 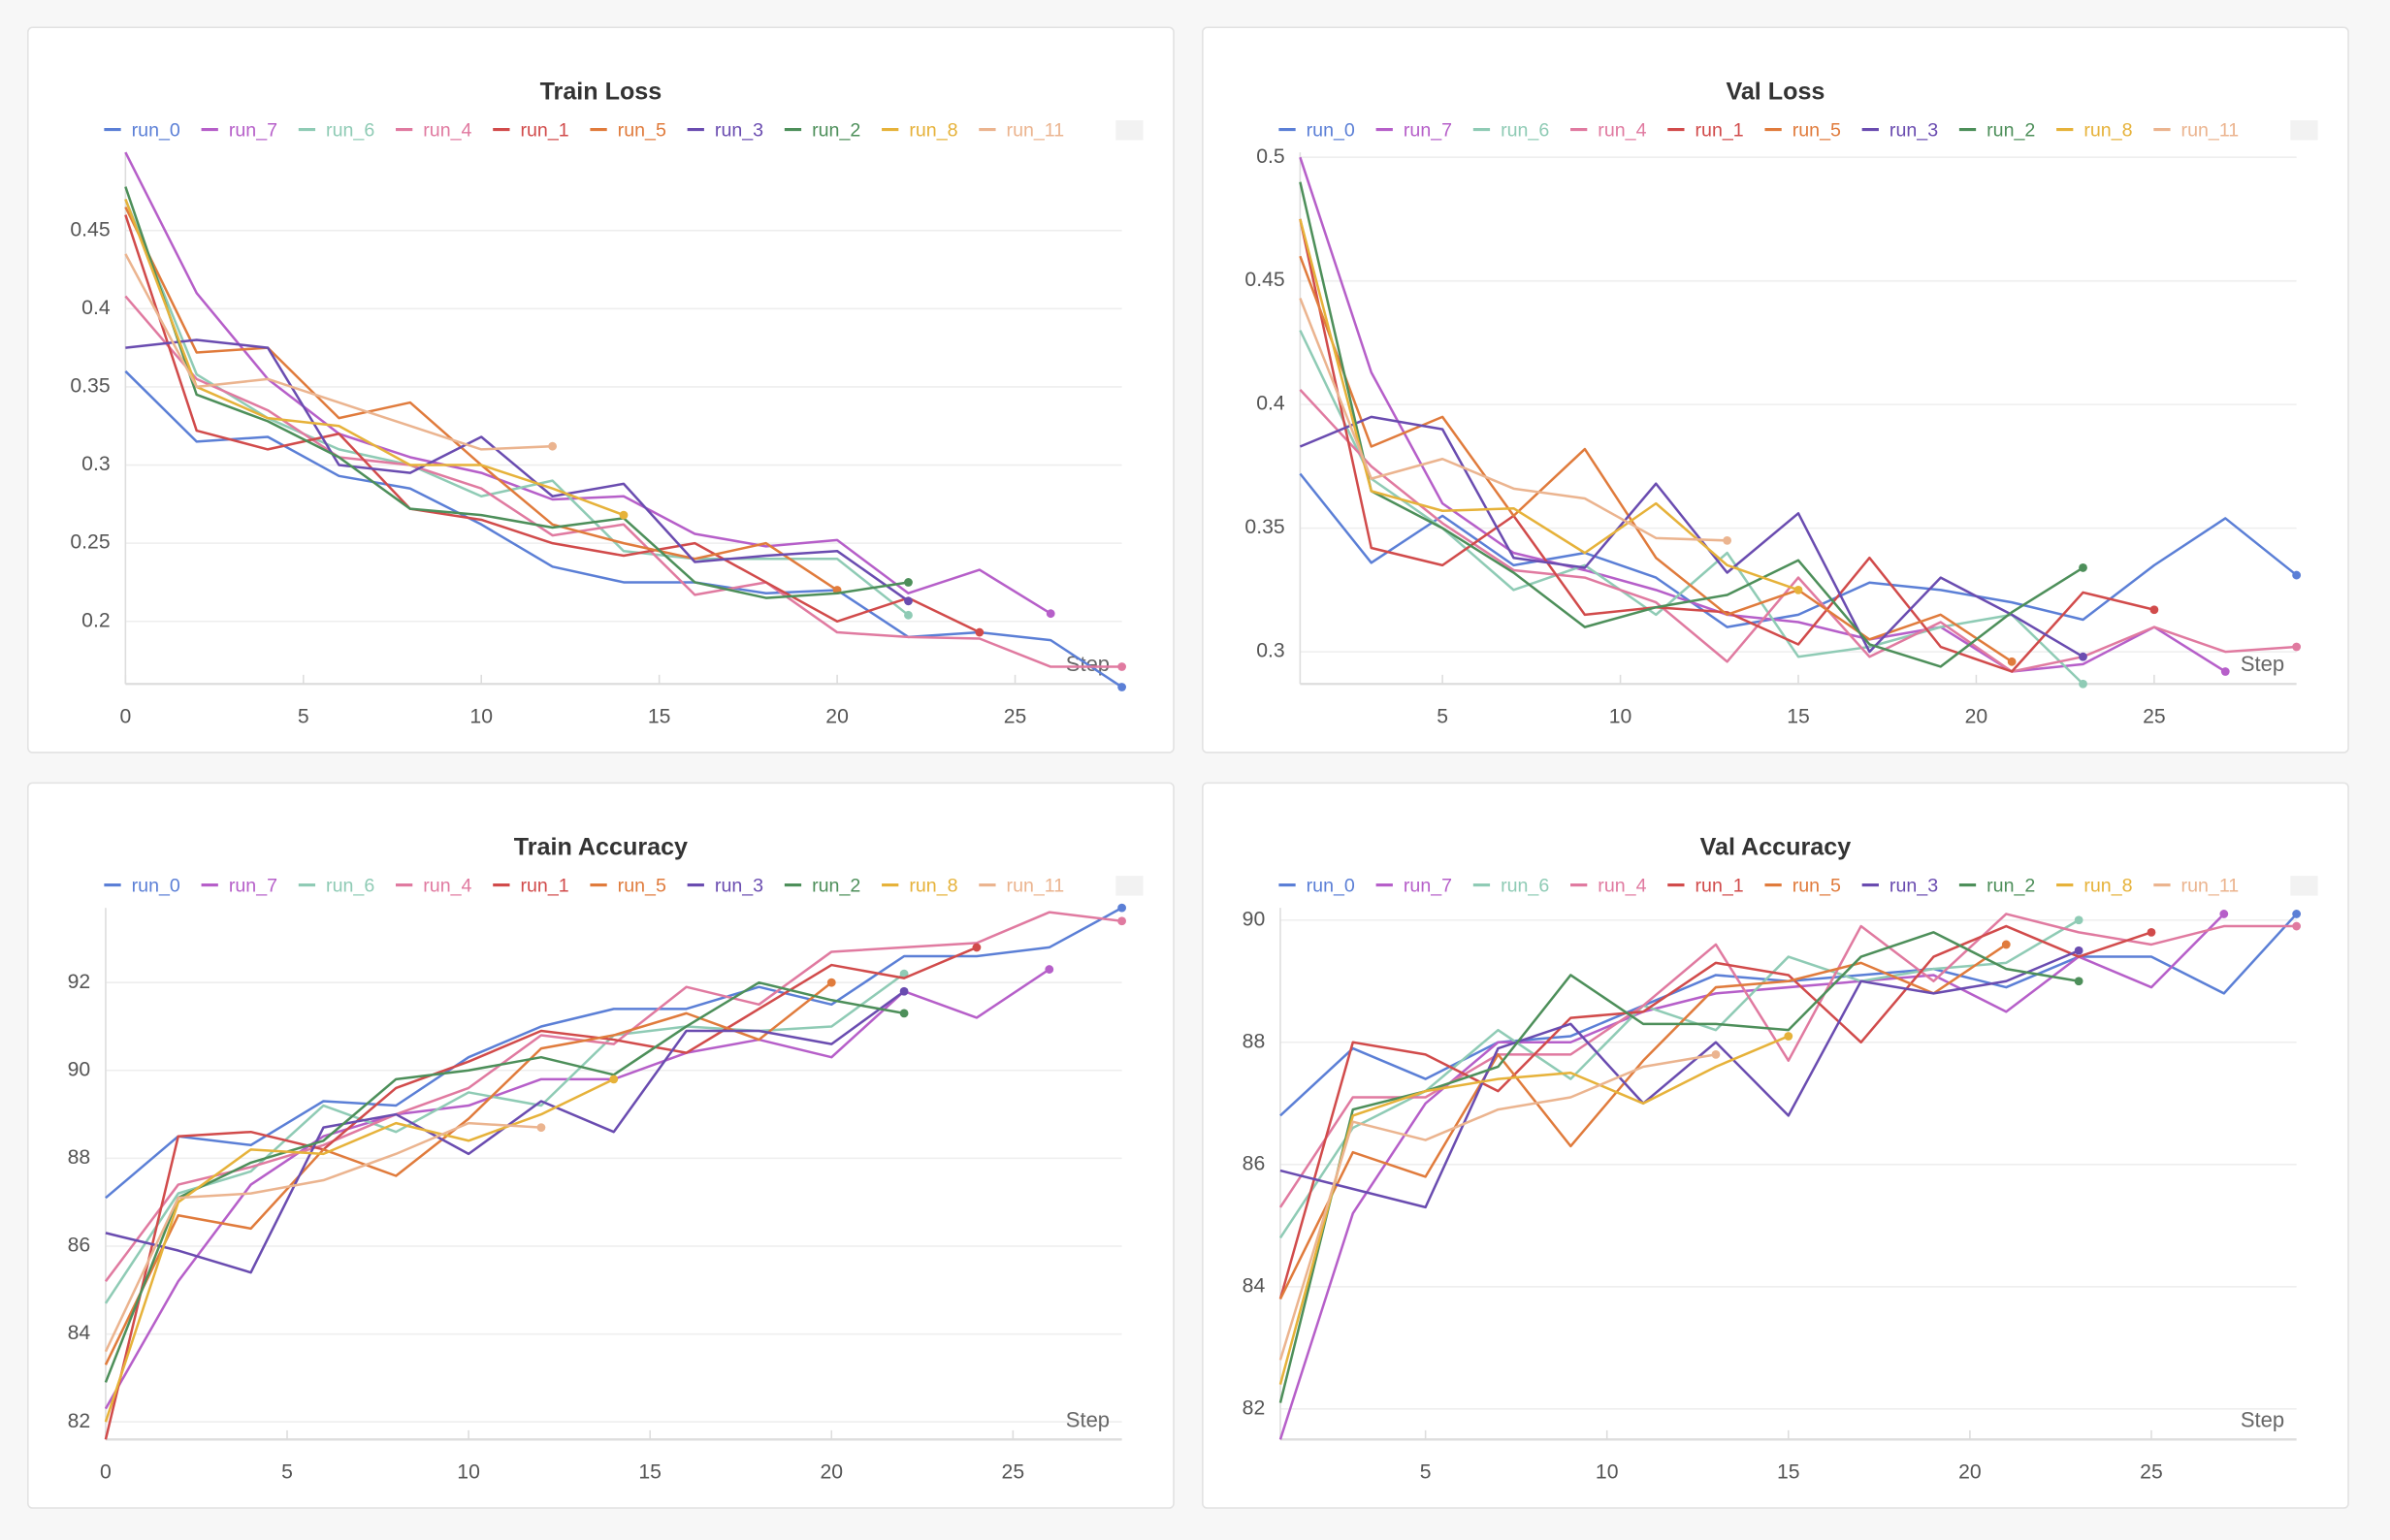 I want to click on chart-title: Val Loss, so click(x=1775, y=92).